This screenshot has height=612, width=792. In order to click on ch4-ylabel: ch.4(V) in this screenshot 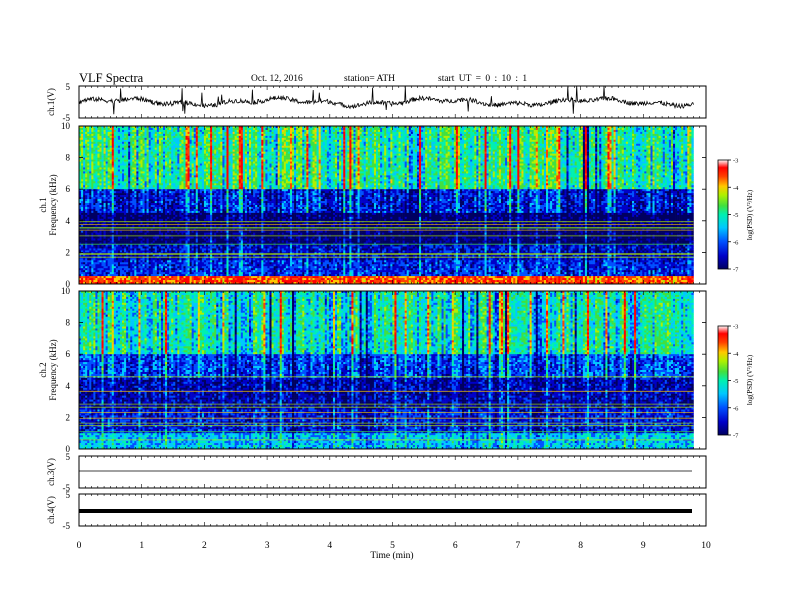, I will do `click(51, 510)`.